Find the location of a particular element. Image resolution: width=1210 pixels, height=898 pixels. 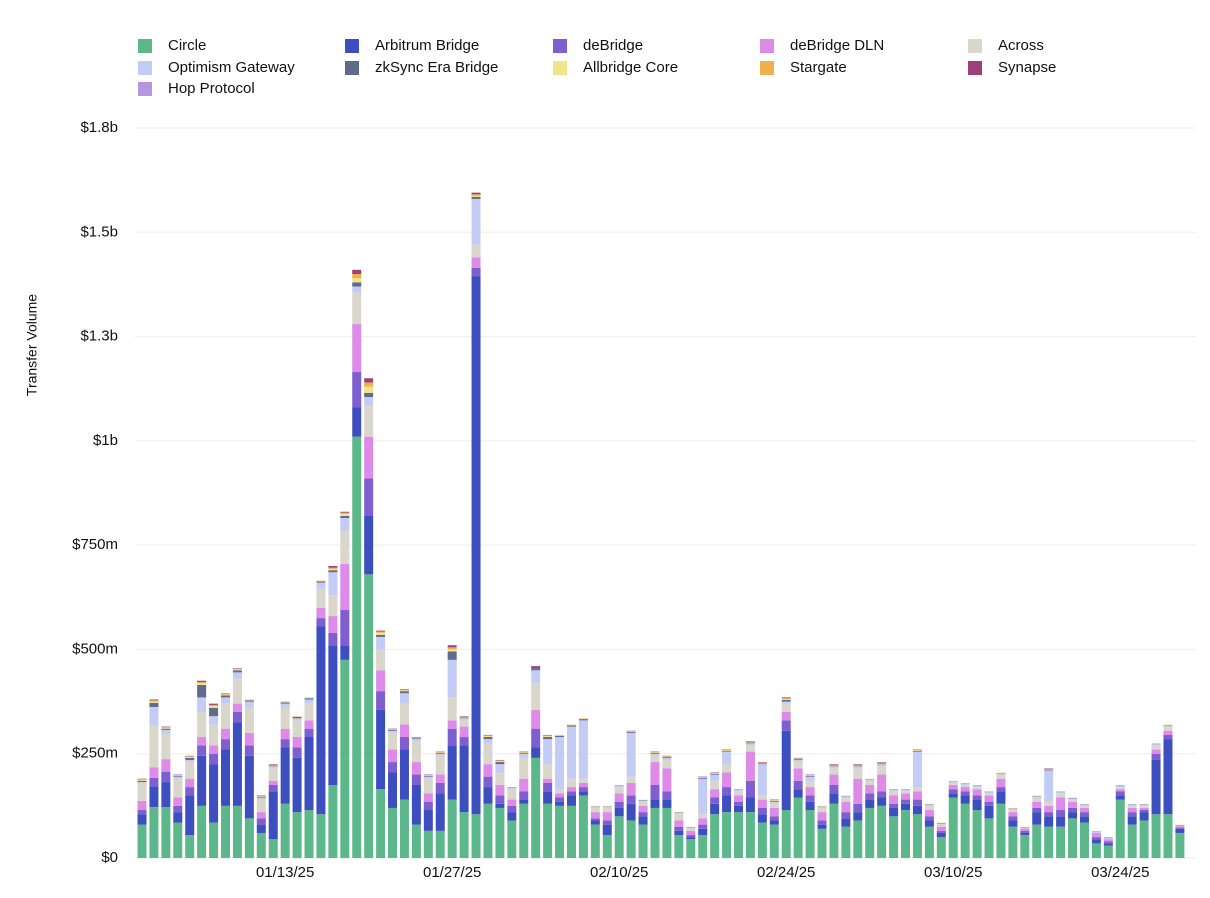

x-tick-label: 03/24/25 is located at coordinates (1120, 872).